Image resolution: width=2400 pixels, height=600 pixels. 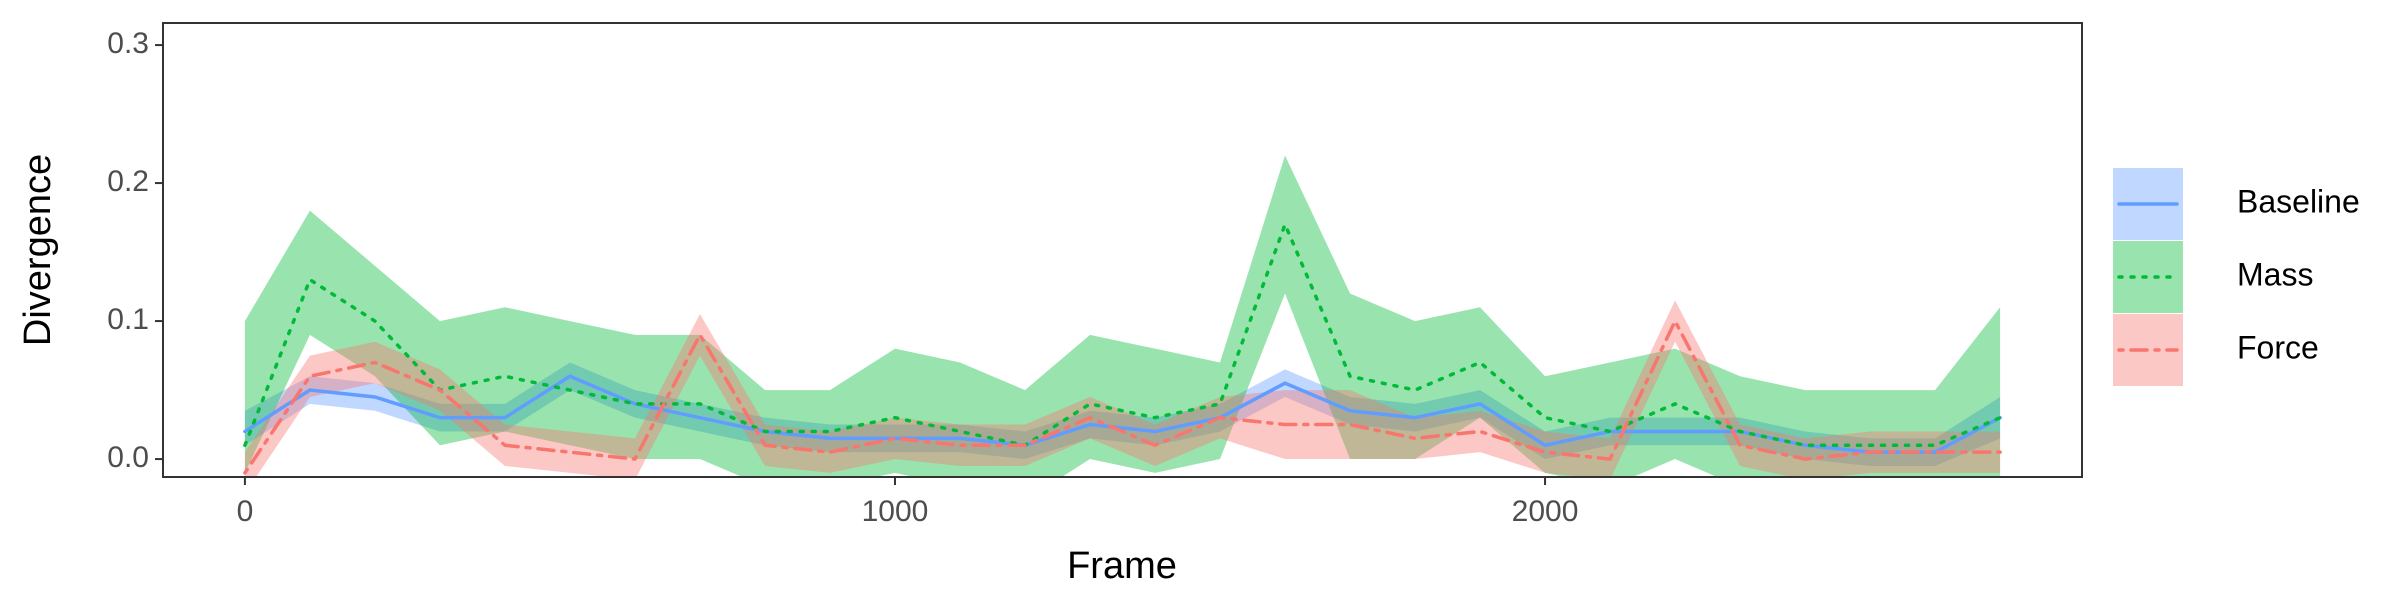 I want to click on legend-label: Baseline, so click(x=2298, y=201).